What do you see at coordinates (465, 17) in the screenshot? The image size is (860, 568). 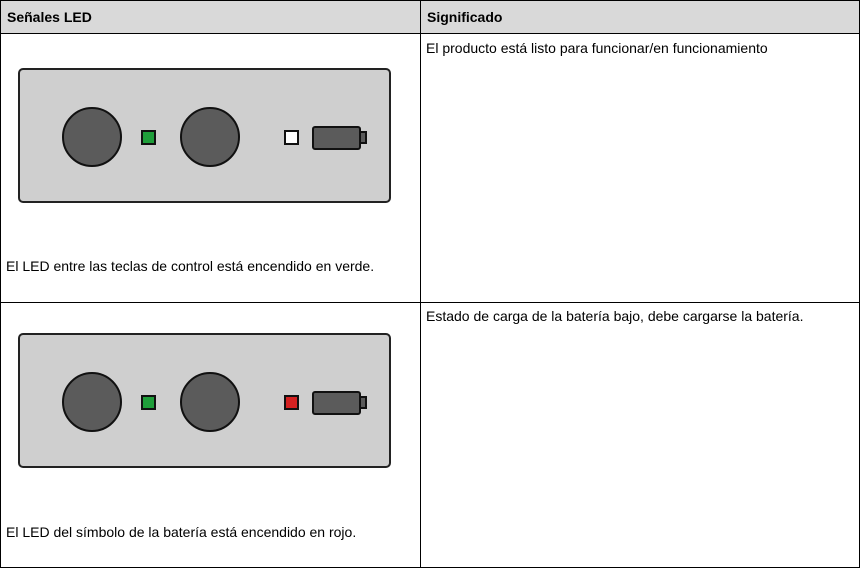 I see `header-text: Significado` at bounding box center [465, 17].